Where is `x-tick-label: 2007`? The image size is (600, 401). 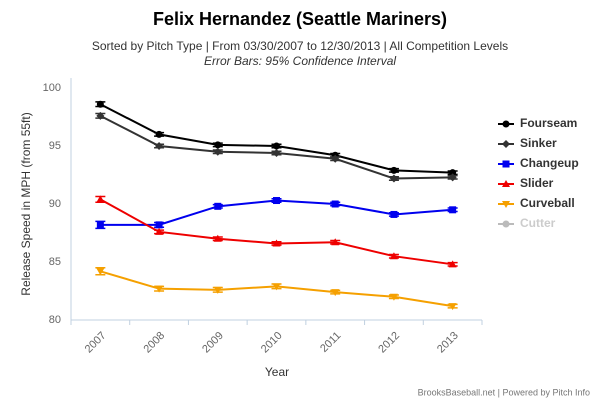 x-tick-label: 2007 is located at coordinates (96, 343).